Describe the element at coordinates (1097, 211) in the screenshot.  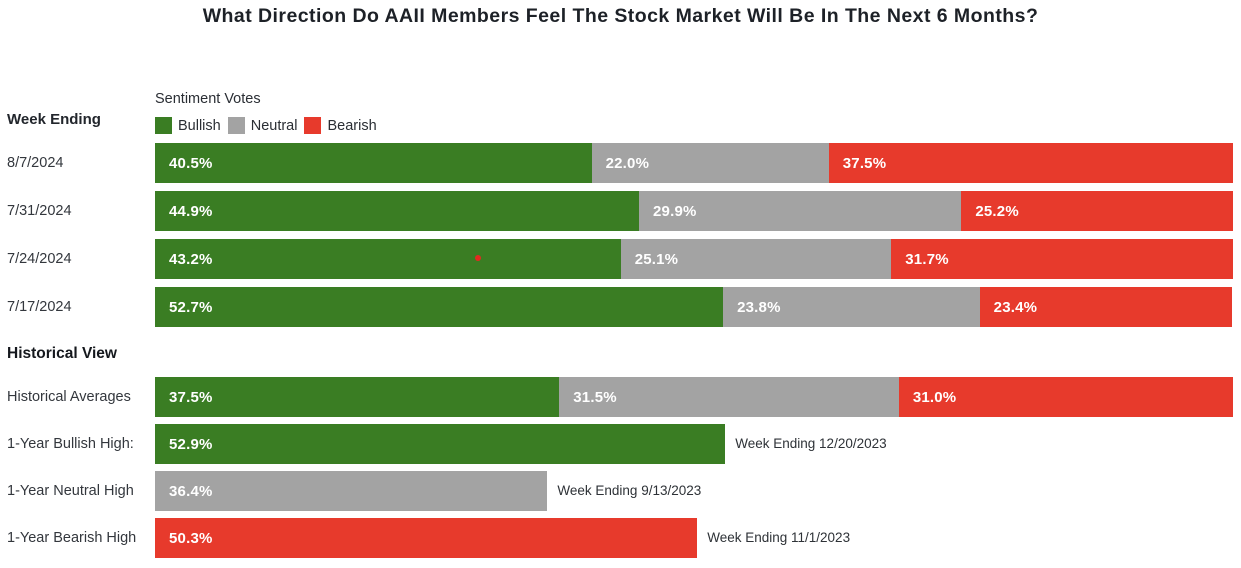
I see `bearish-segment: 25.2%` at that location.